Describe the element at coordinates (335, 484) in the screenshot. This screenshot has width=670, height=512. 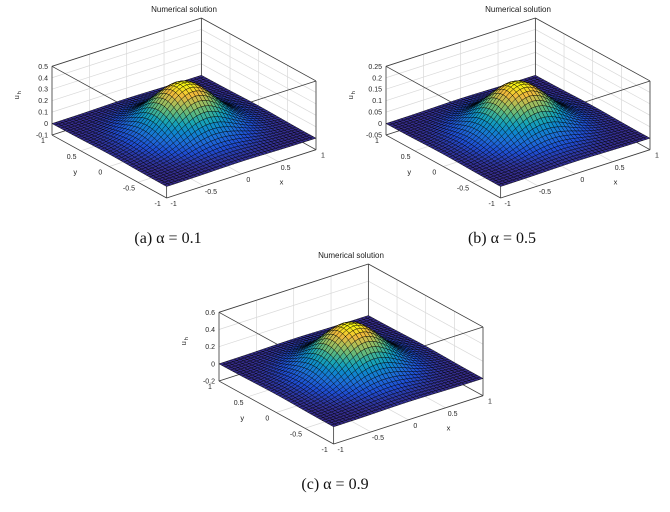
I see `figure-caption-c: (c) α = 0.9` at that location.